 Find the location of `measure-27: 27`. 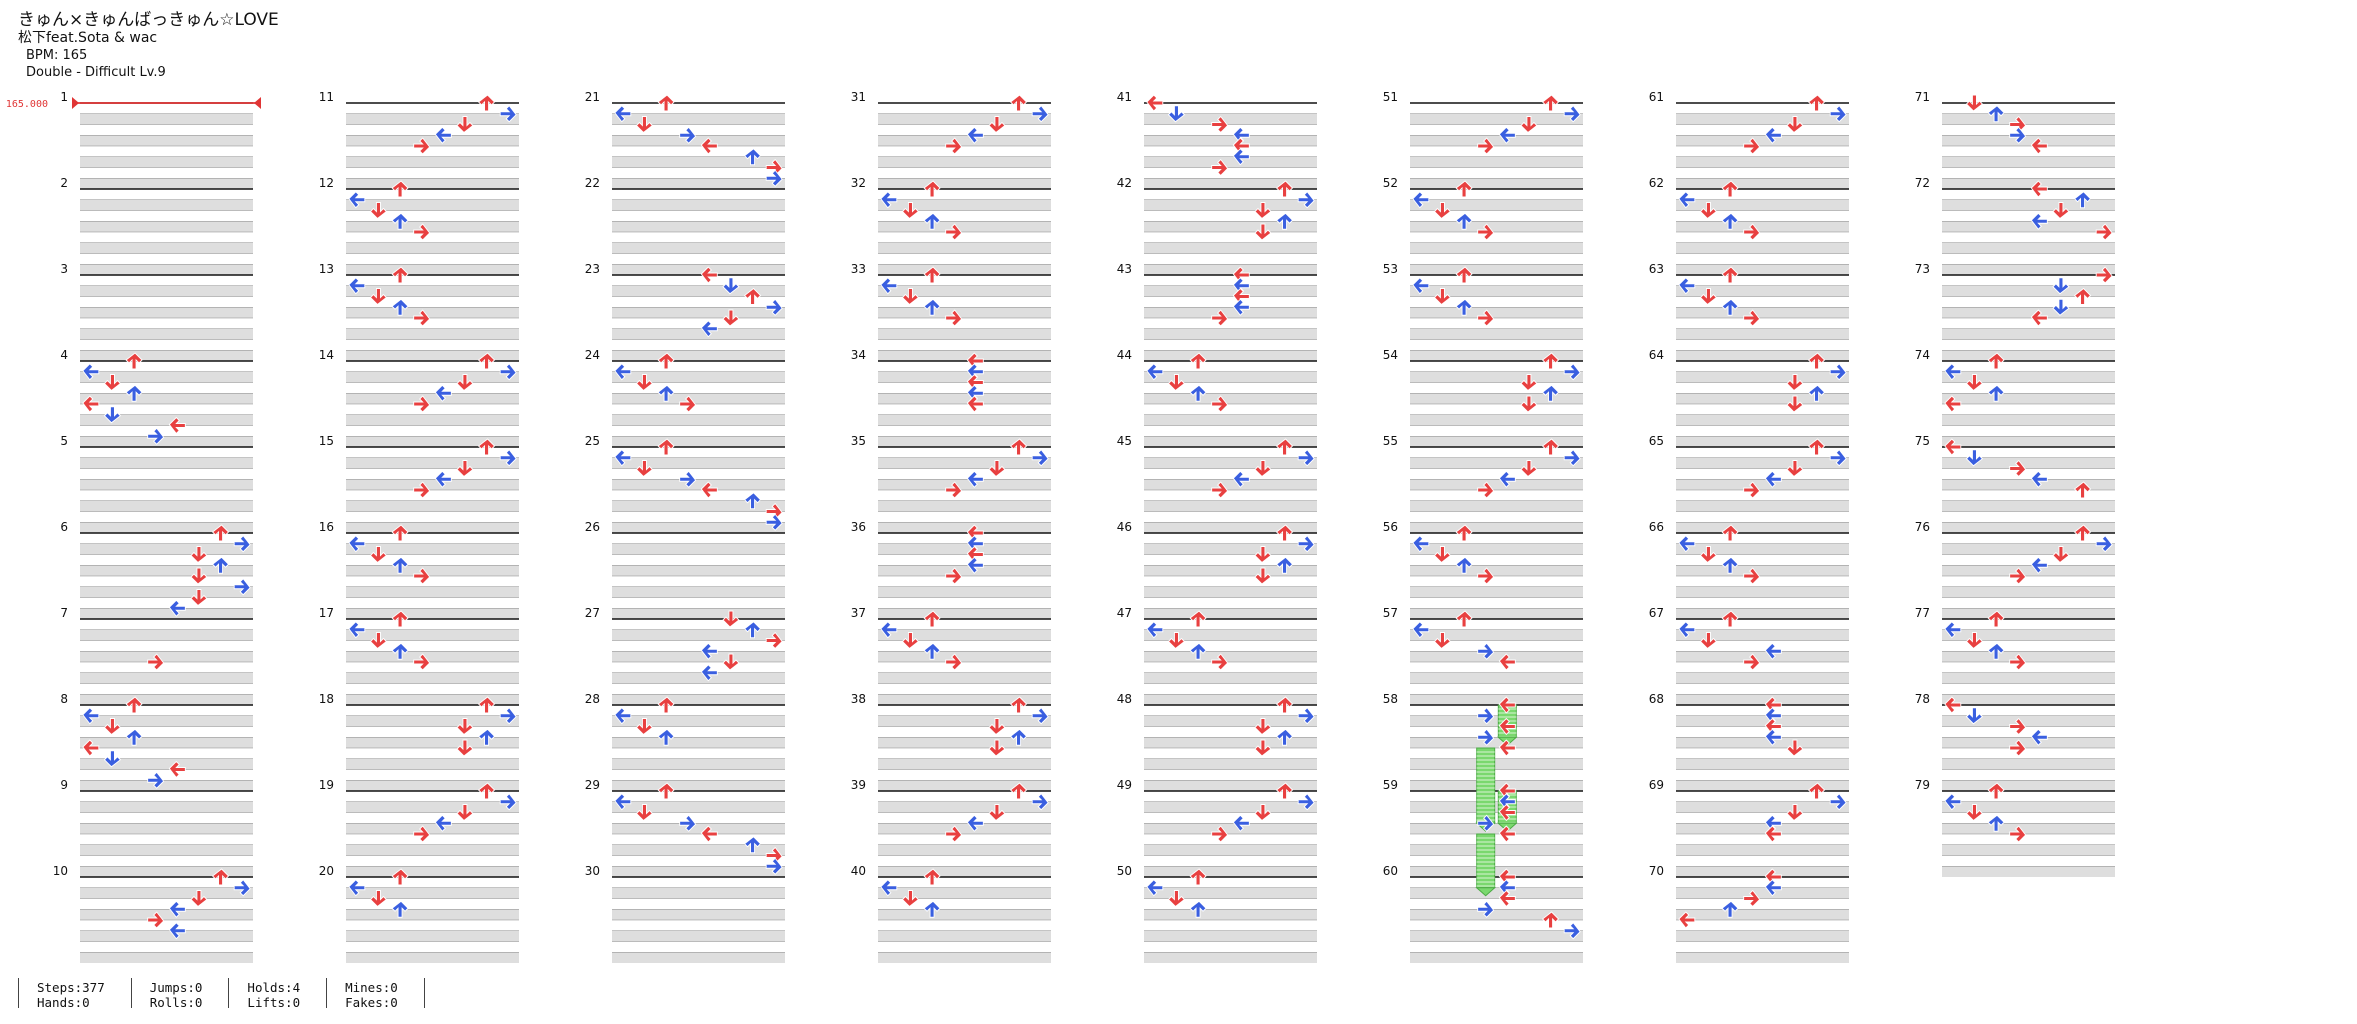

measure-27: 27 is located at coordinates (685, 655).